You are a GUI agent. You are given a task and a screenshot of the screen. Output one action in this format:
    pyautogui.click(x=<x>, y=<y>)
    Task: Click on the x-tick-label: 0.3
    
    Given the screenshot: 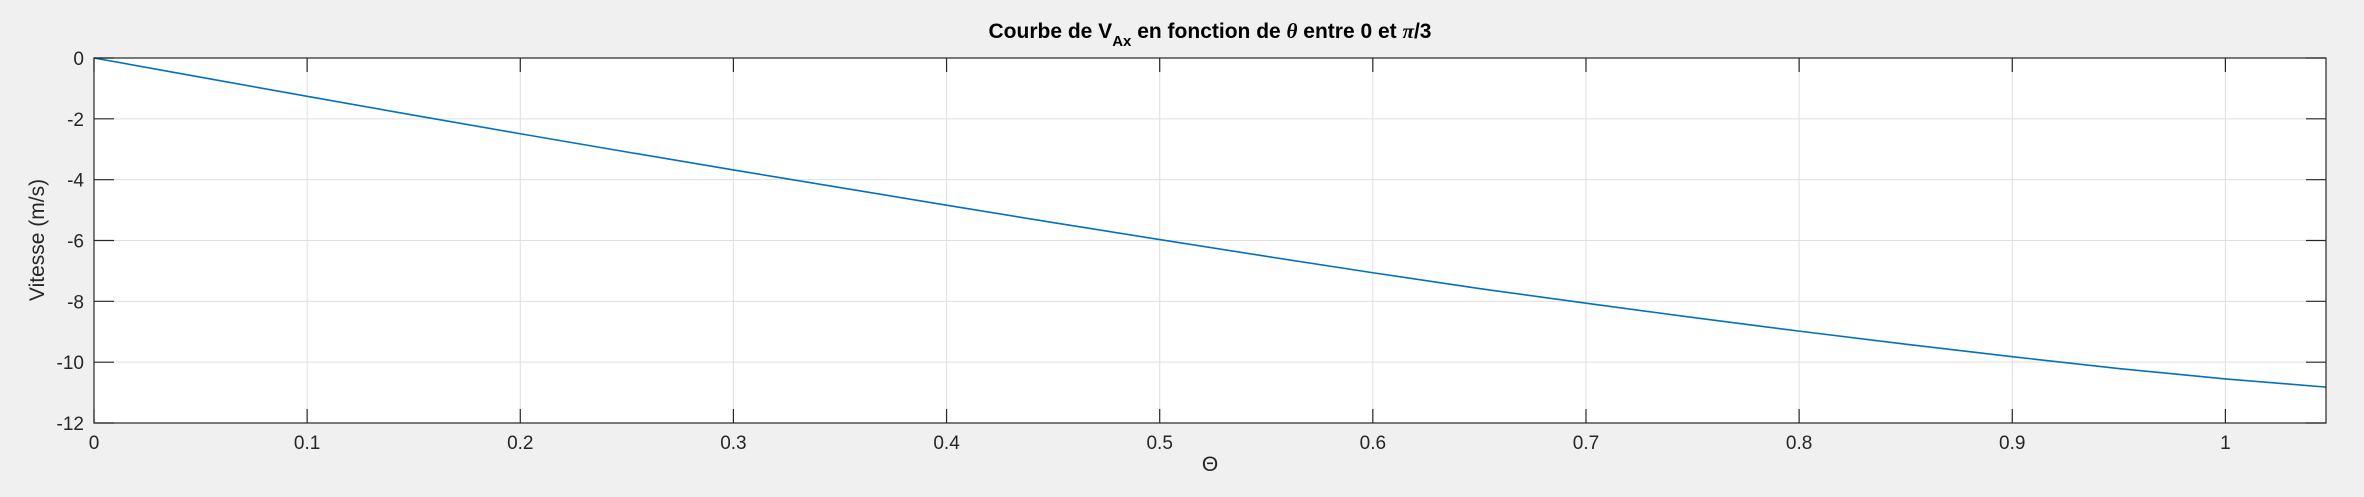 What is the action you would take?
    pyautogui.click(x=733, y=443)
    